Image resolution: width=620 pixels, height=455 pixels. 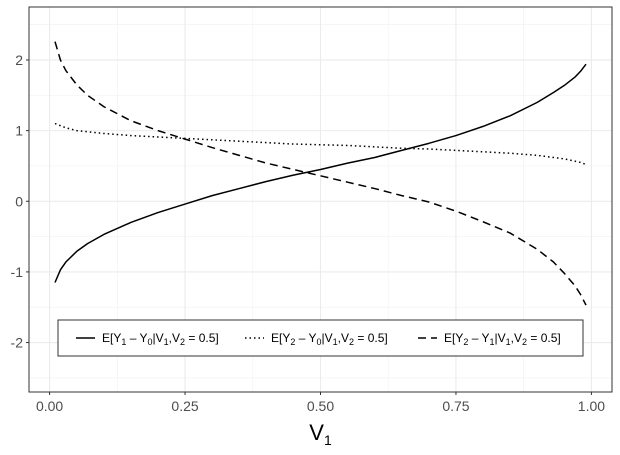 What do you see at coordinates (19, 131) in the screenshot?
I see `y-tick-label: 1` at bounding box center [19, 131].